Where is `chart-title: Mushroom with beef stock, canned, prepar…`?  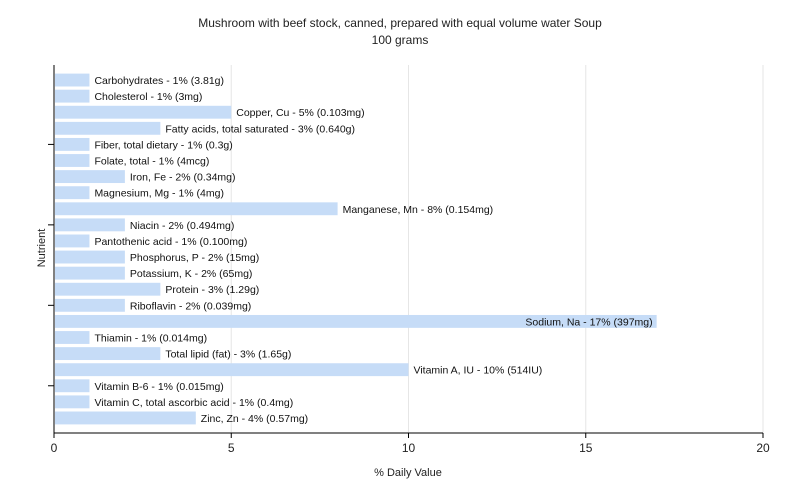
chart-title: Mushroom with beef stock, canned, prepar… is located at coordinates (400, 23).